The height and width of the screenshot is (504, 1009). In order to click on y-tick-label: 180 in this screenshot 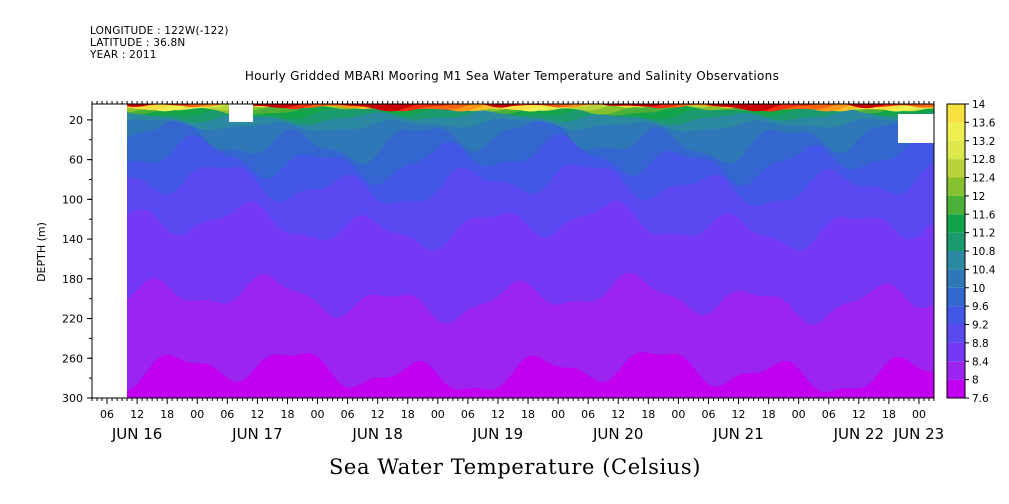, I will do `click(72, 279)`.